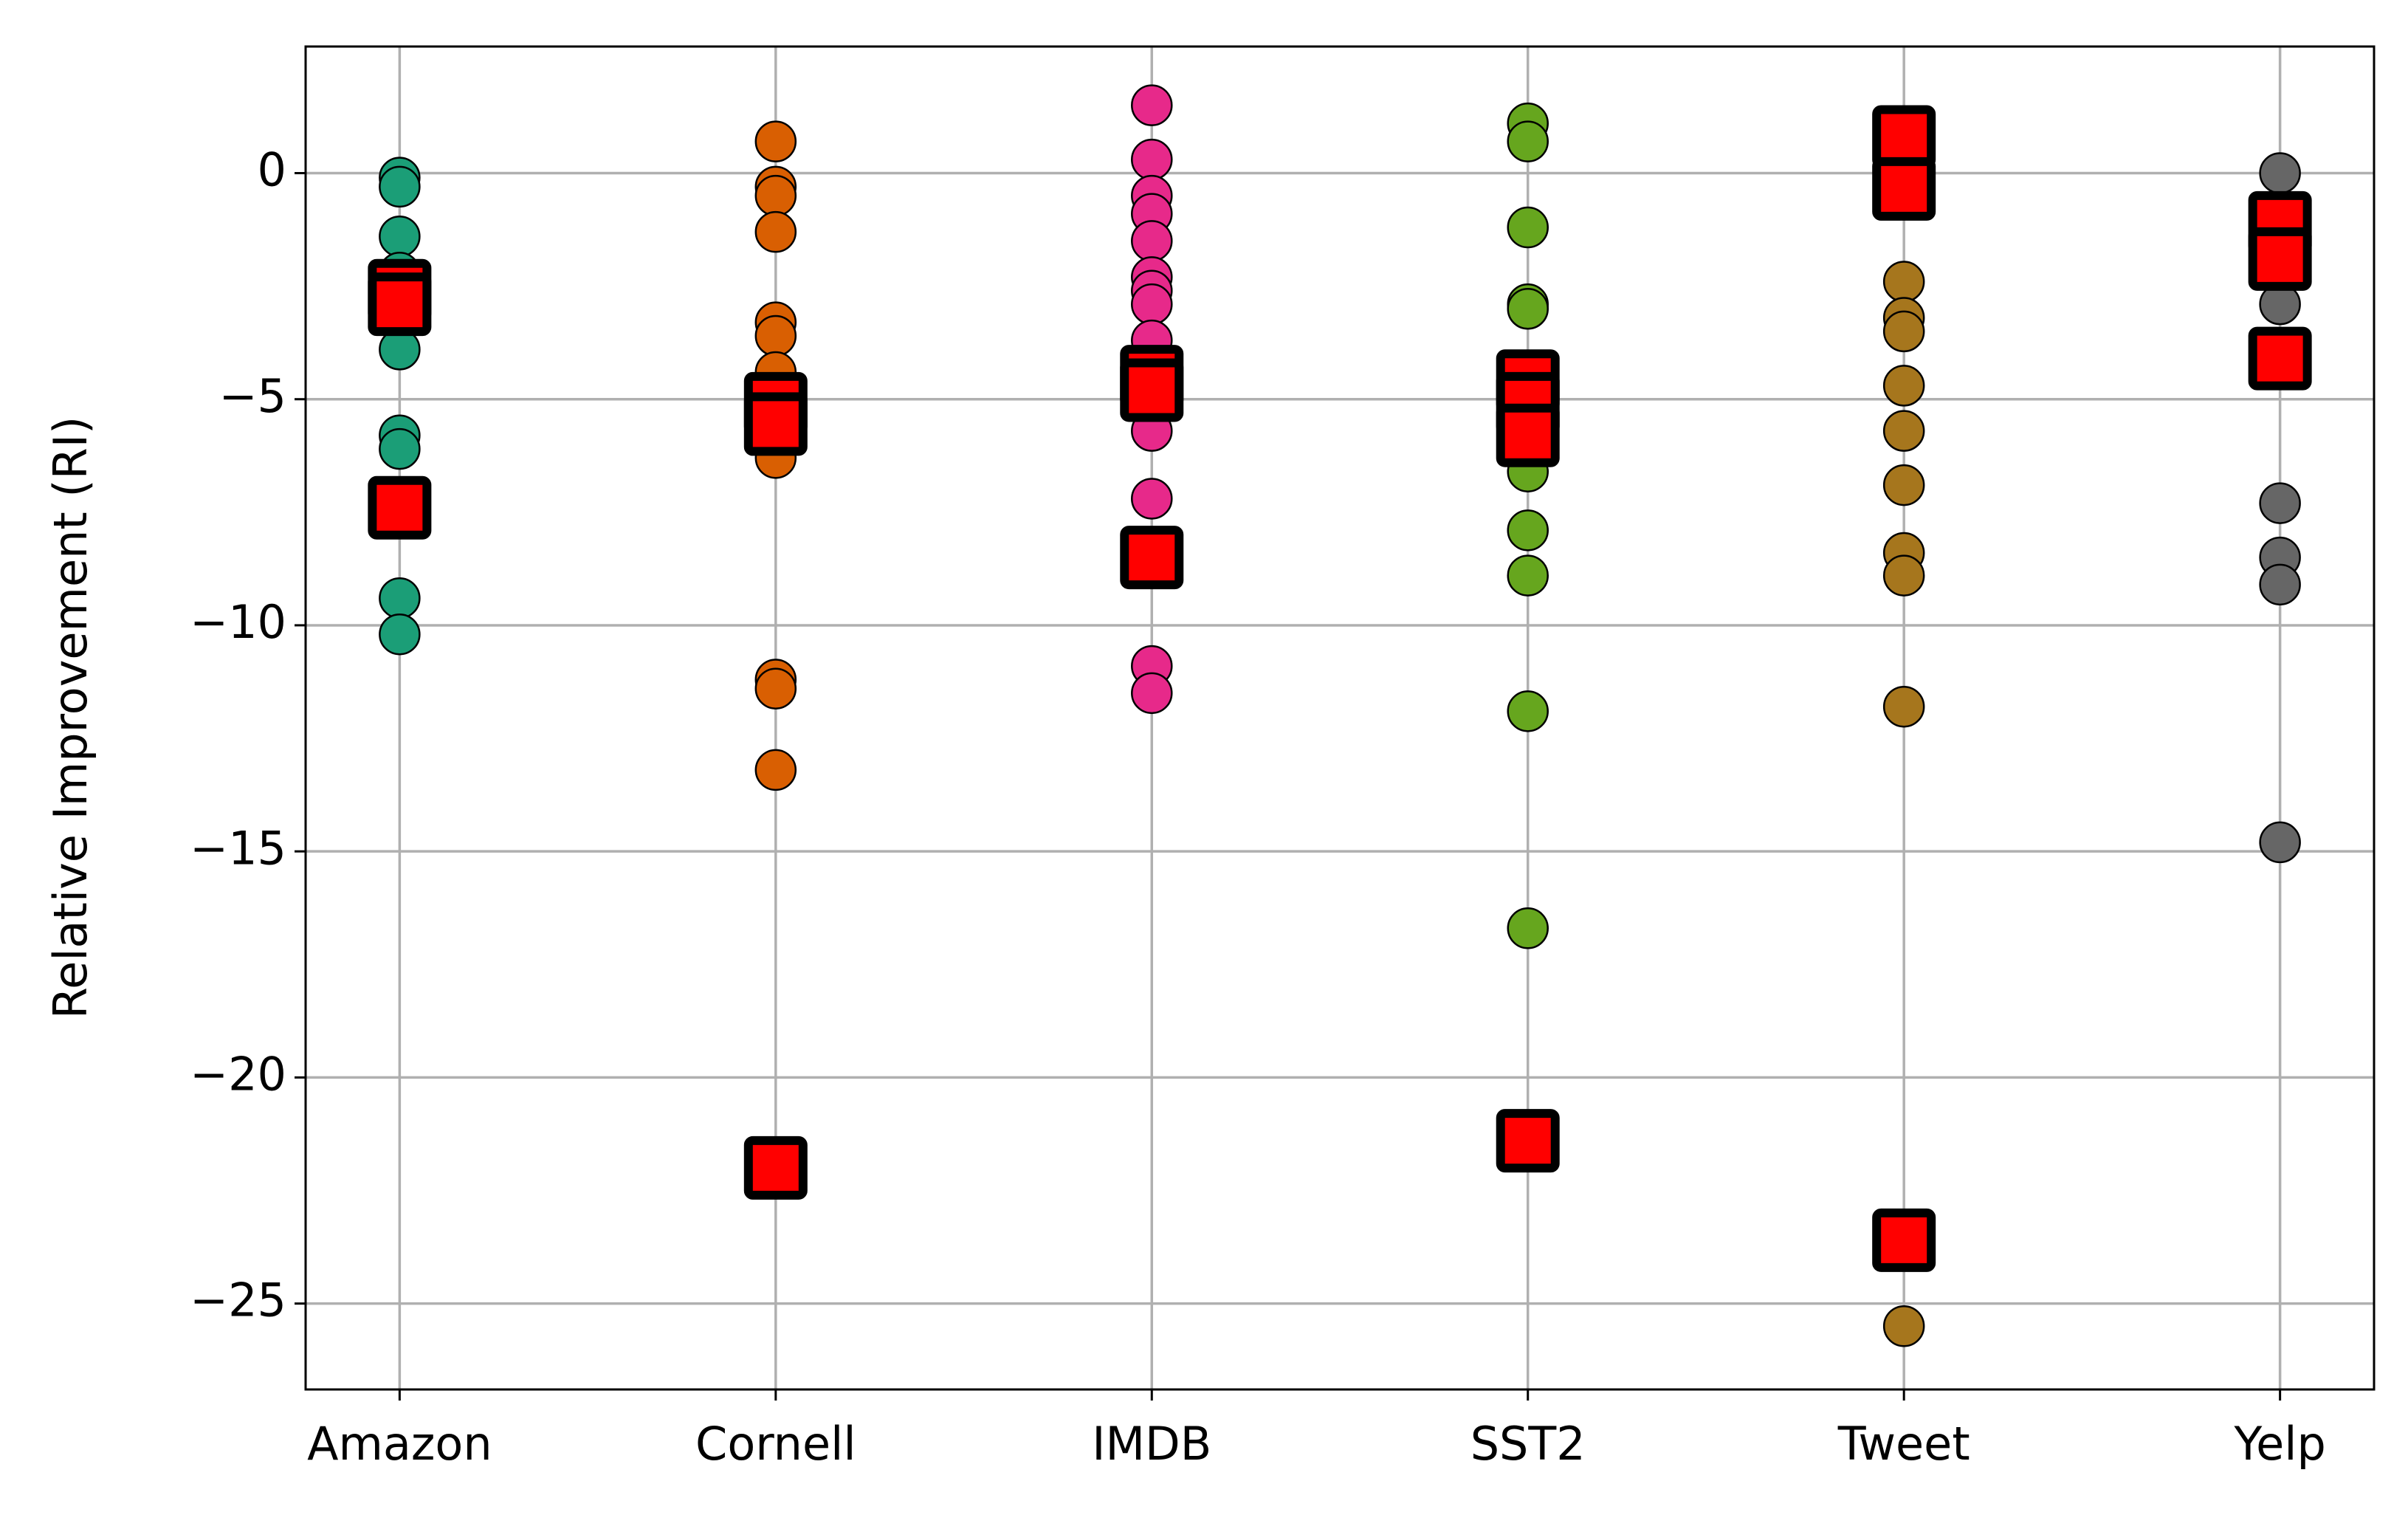 This screenshot has height=1529, width=2408. Describe the element at coordinates (1528, 1444) in the screenshot. I see `x-tick-label: SST2` at that location.